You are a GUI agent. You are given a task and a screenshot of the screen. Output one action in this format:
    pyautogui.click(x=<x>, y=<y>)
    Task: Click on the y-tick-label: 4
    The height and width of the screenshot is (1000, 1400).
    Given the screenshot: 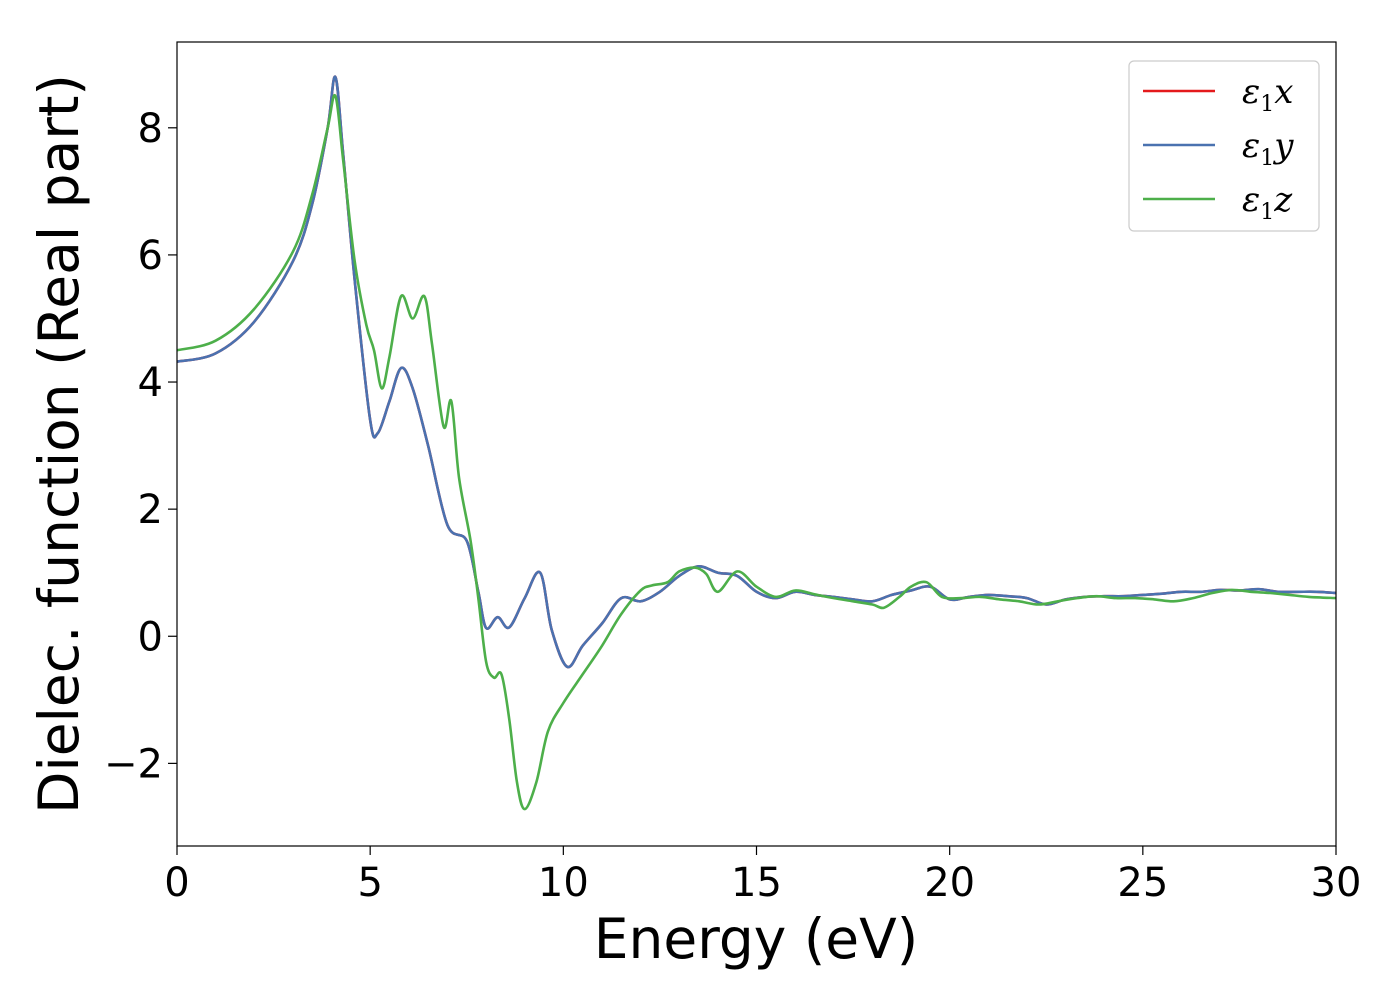 What is the action you would take?
    pyautogui.click(x=150, y=383)
    